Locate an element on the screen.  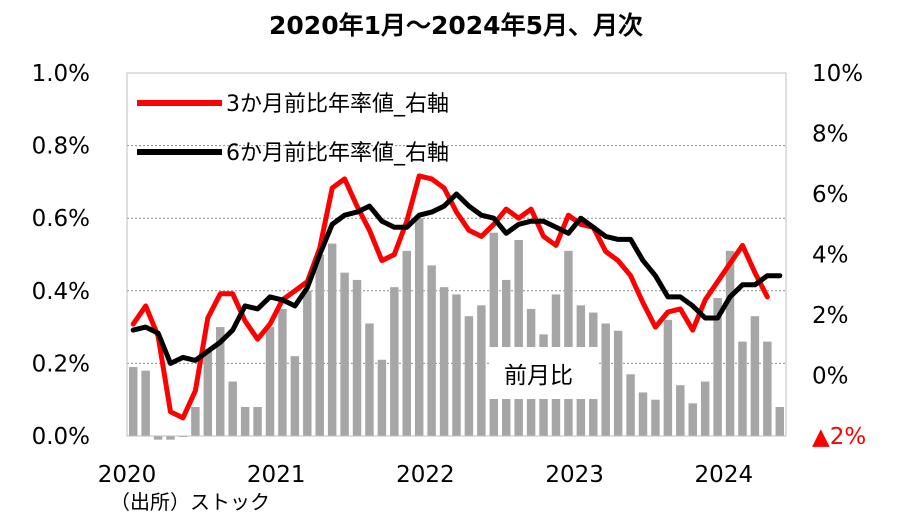
right-tick-label: 4% is located at coordinates (830, 256).